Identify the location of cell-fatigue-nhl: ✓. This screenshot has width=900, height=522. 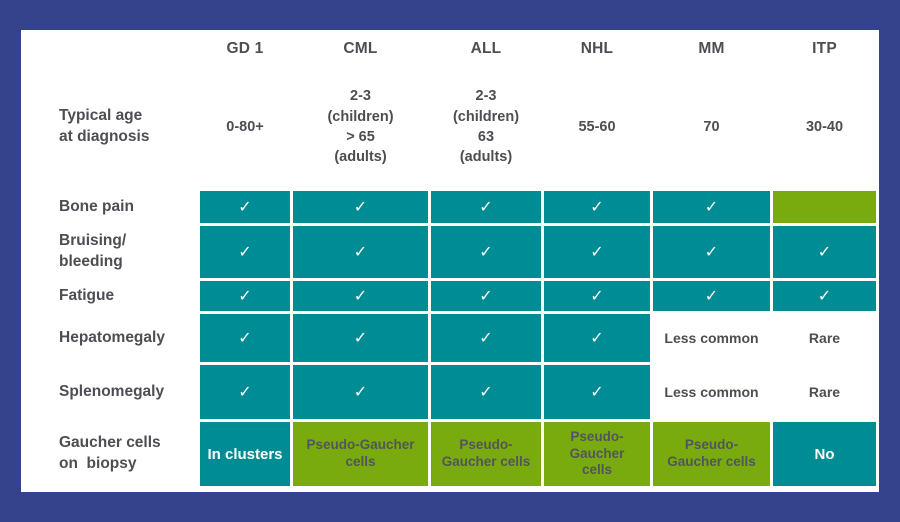
(597, 296).